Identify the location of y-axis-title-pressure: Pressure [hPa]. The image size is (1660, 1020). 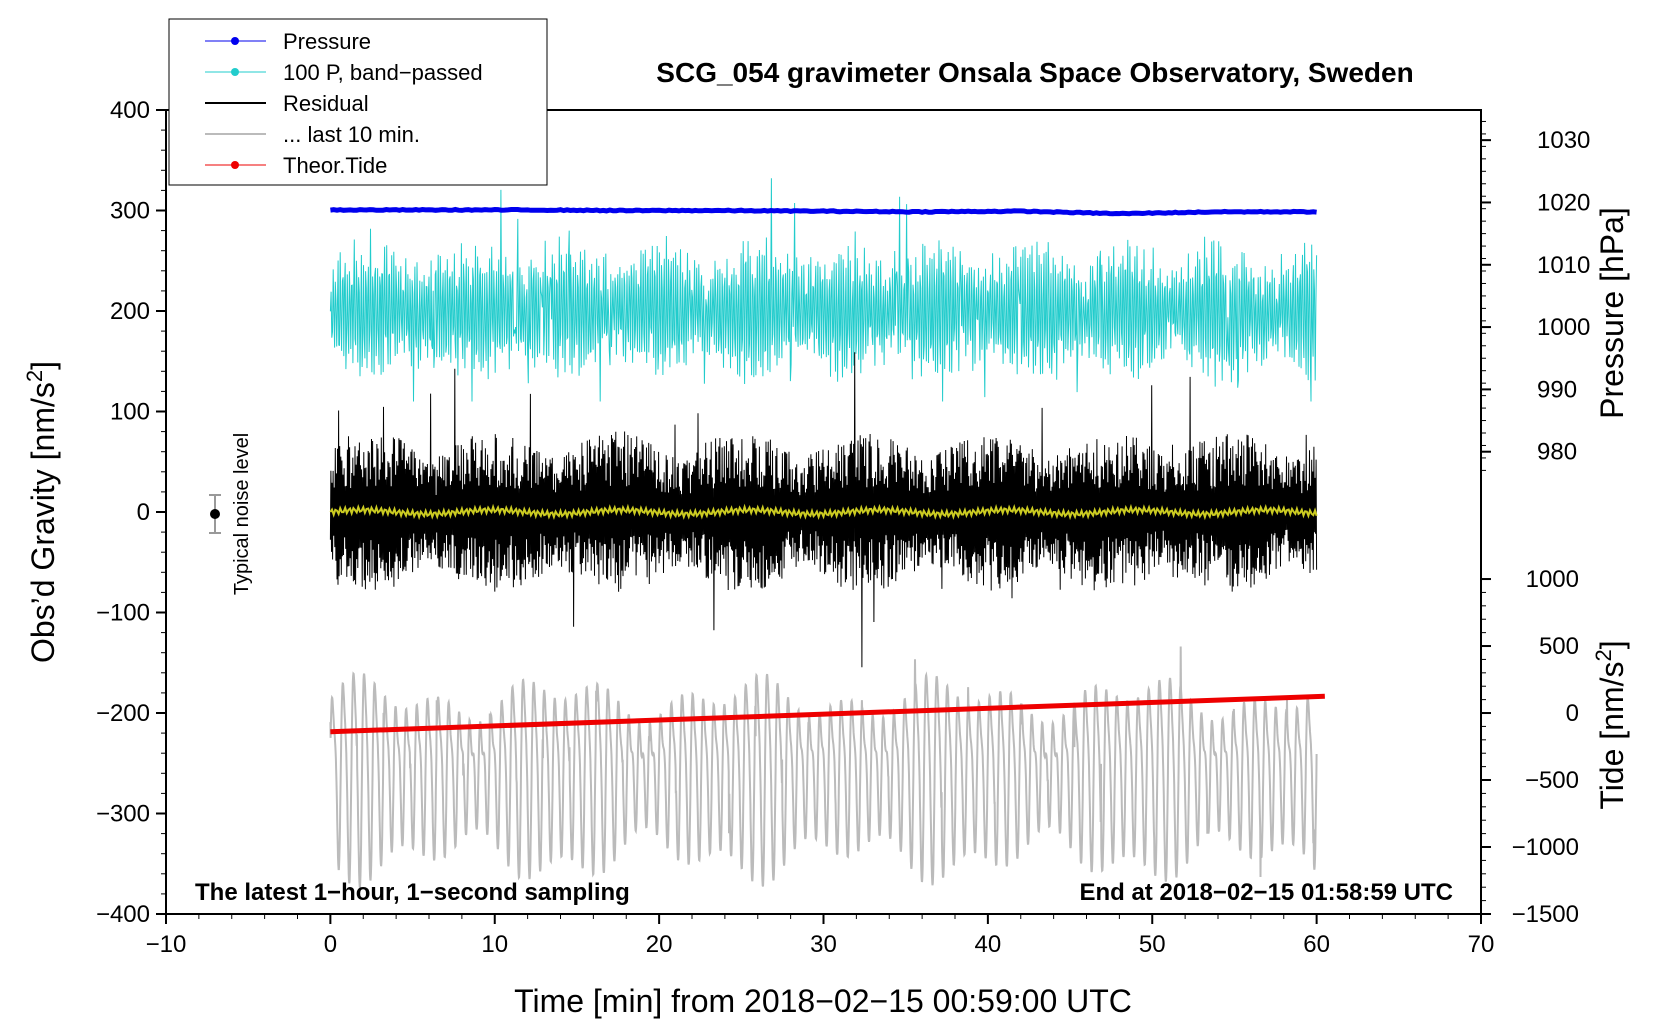
(1612, 313).